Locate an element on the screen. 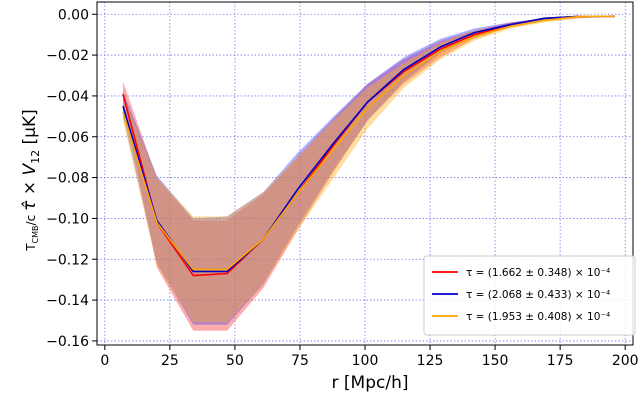  y-tick-label: −0.14 is located at coordinates (67, 301).